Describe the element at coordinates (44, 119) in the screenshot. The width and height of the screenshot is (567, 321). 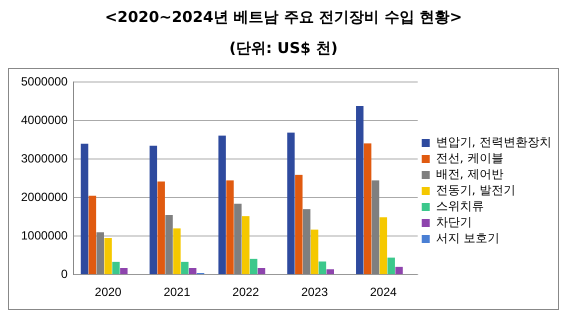
I see `y-tick-label: 4000000` at that location.